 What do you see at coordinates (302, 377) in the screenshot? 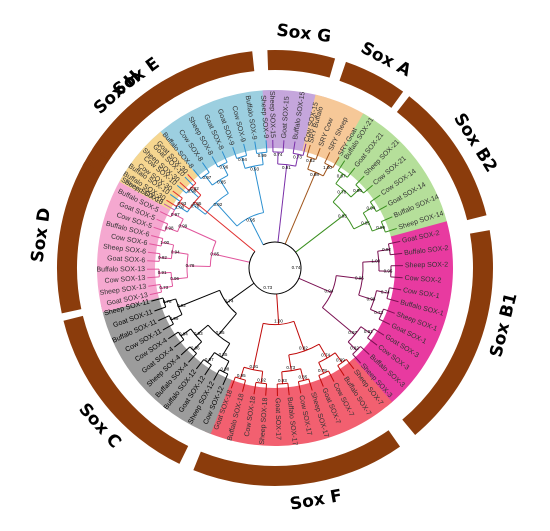
I see `bootstrap-label: 0.85` at bounding box center [302, 377].